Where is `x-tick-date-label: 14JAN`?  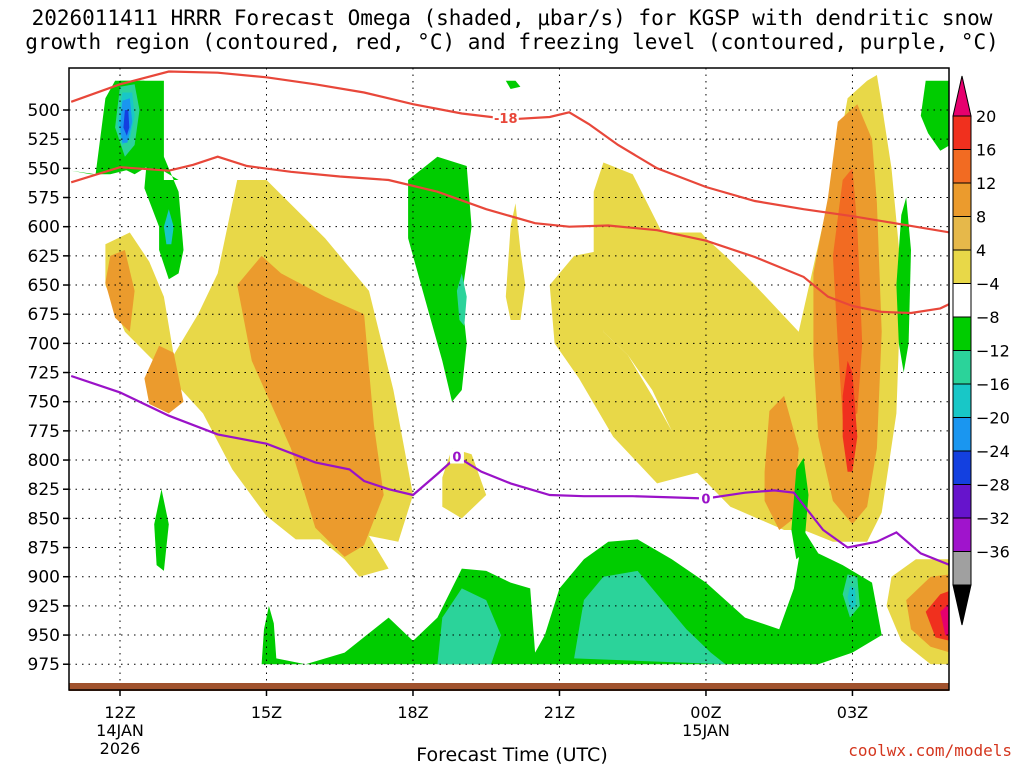
x-tick-date-label: 14JAN is located at coordinates (120, 730).